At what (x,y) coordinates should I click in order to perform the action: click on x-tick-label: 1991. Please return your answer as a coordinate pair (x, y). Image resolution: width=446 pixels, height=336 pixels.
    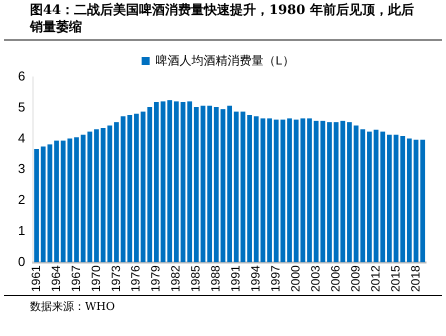
    Looking at the image, I should click on (235, 278).